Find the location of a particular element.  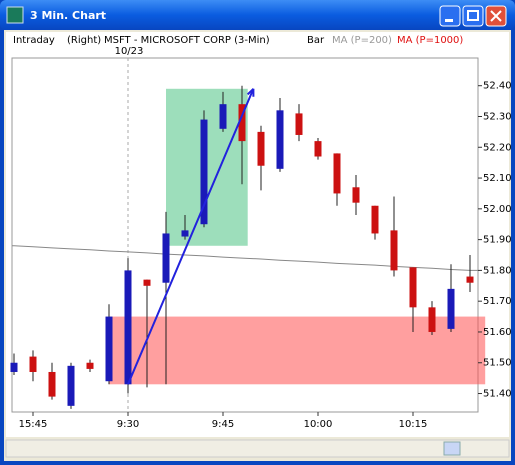

y-tick-label: 52.40 is located at coordinates (497, 86).